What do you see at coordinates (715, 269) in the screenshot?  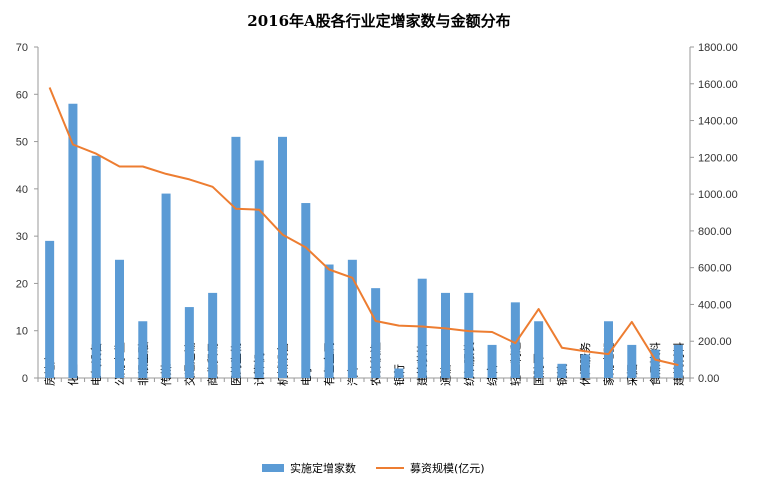 I see `y-right-tick-label: 600.00` at bounding box center [715, 269].